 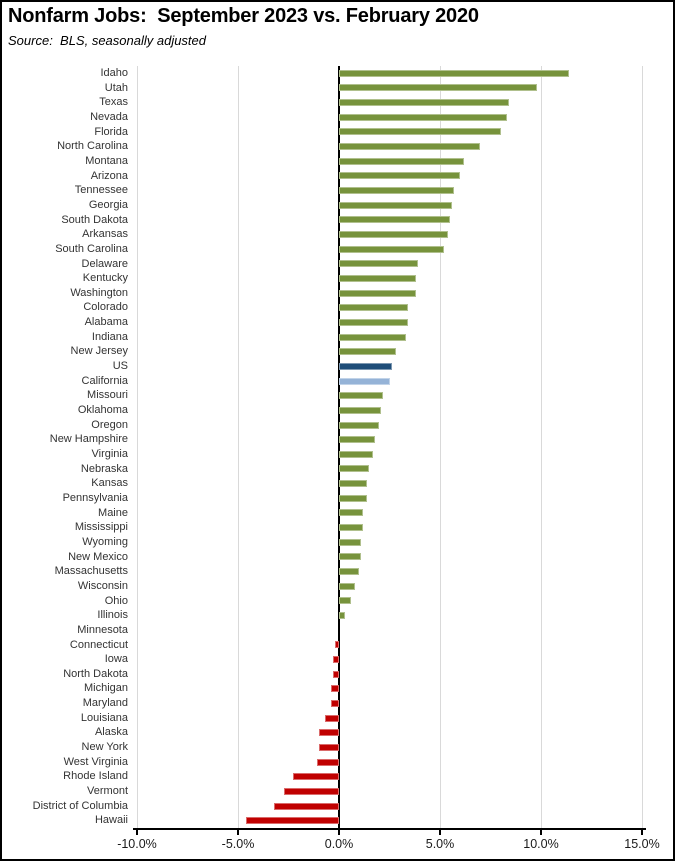 I want to click on bar-montana, so click(x=402, y=161).